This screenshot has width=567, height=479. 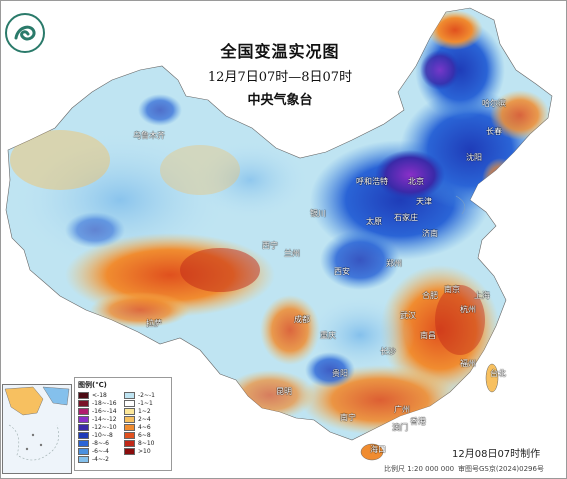 I want to click on city-label: 重庆, so click(x=328, y=335).